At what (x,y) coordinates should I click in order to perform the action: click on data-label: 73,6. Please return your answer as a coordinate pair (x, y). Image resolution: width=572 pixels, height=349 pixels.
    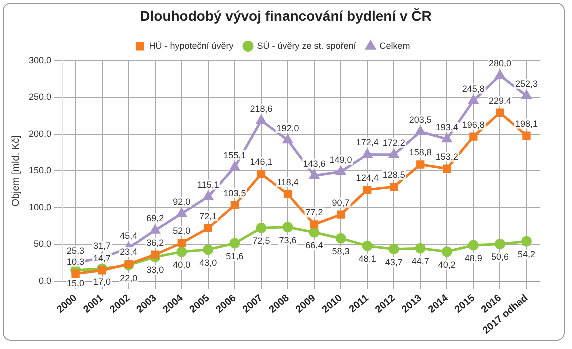
    Looking at the image, I should click on (288, 240).